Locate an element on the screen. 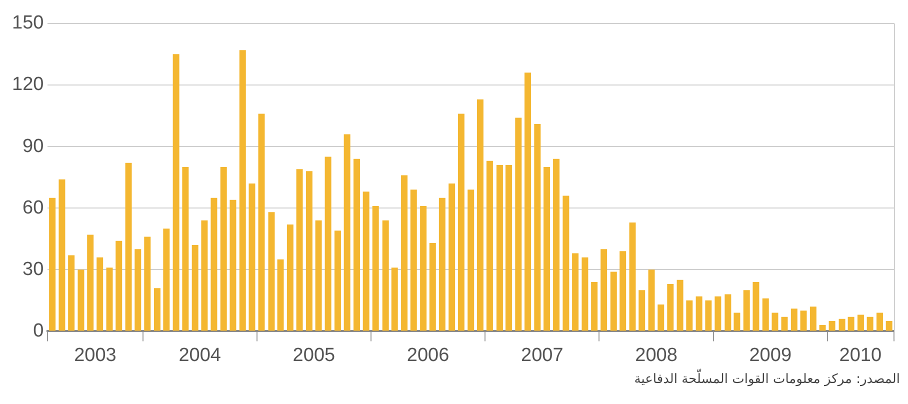 This screenshot has width=908, height=404. y-tick-label: 120 is located at coordinates (28, 85).